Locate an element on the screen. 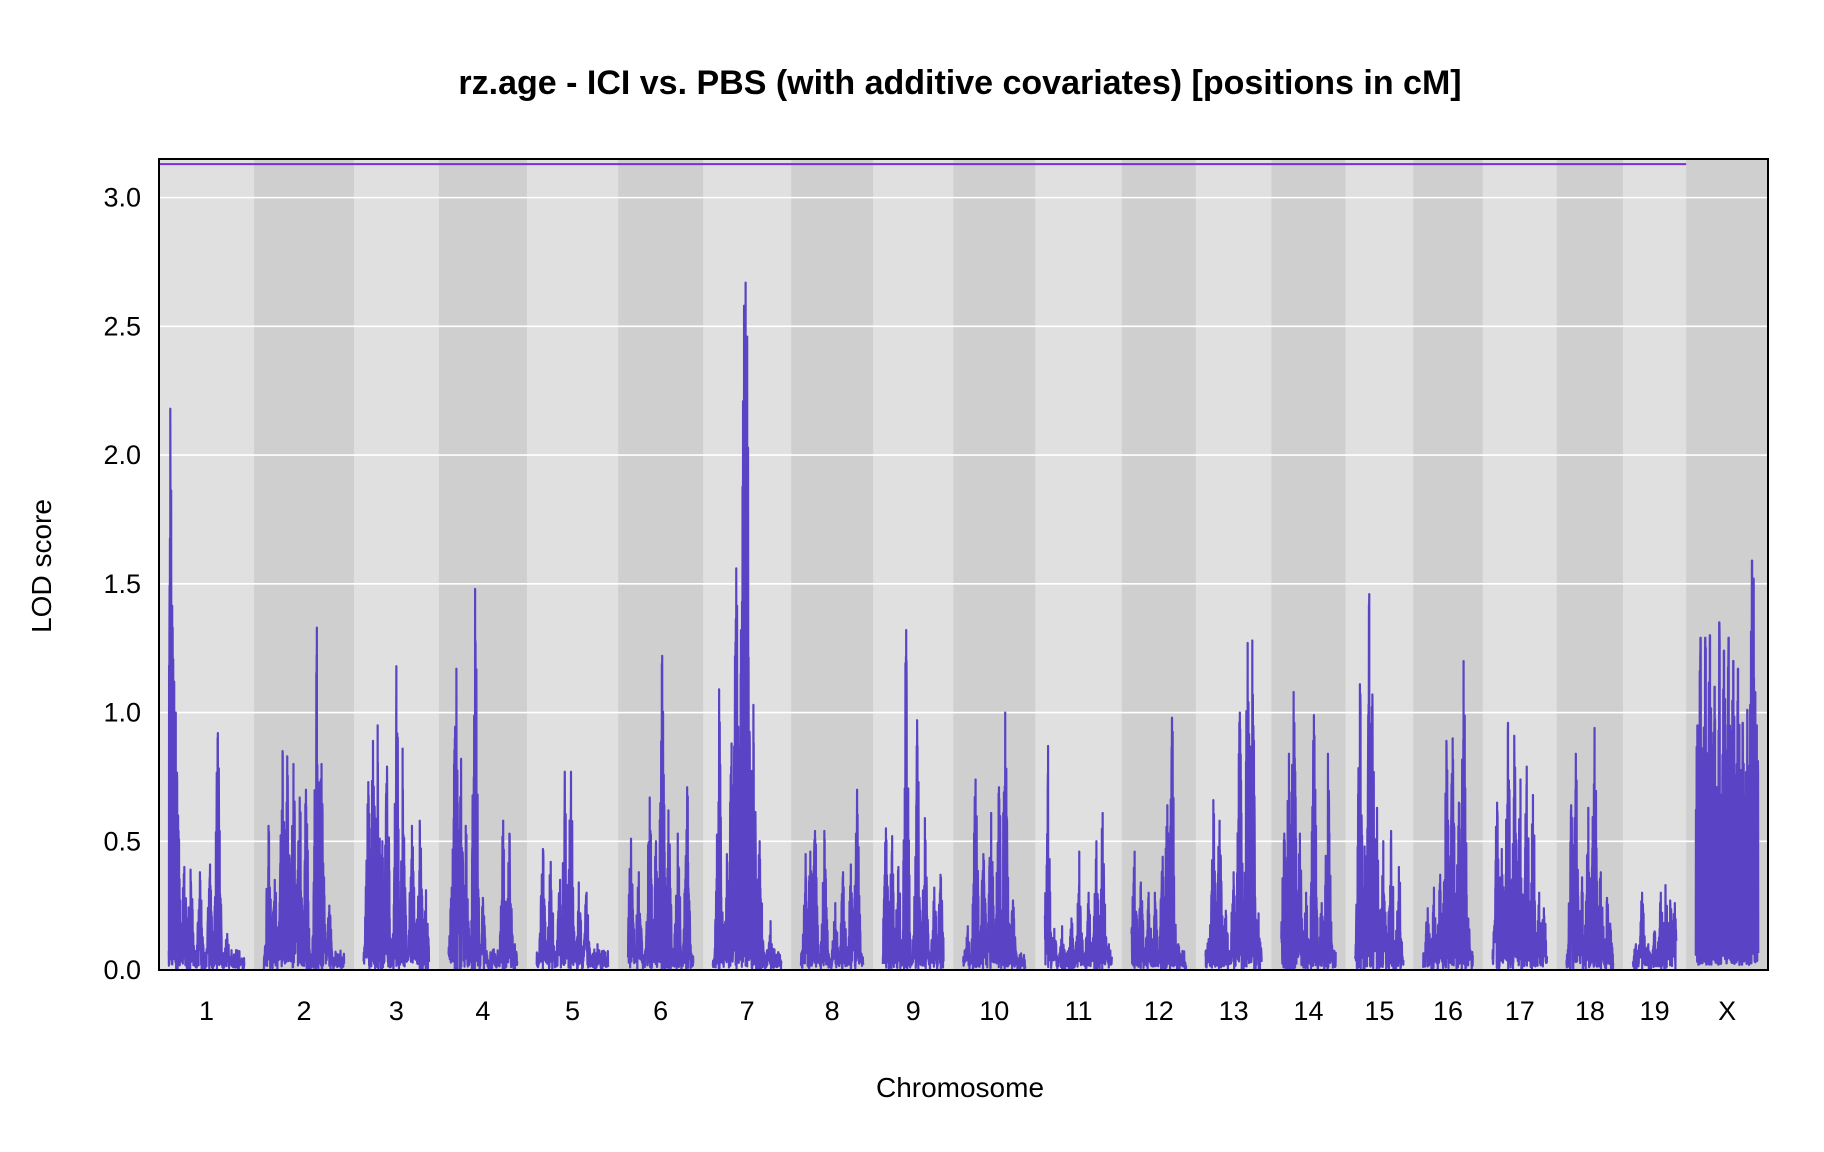 The width and height of the screenshot is (1824, 1152). x-tick-label-11: 11 is located at coordinates (1078, 1011).